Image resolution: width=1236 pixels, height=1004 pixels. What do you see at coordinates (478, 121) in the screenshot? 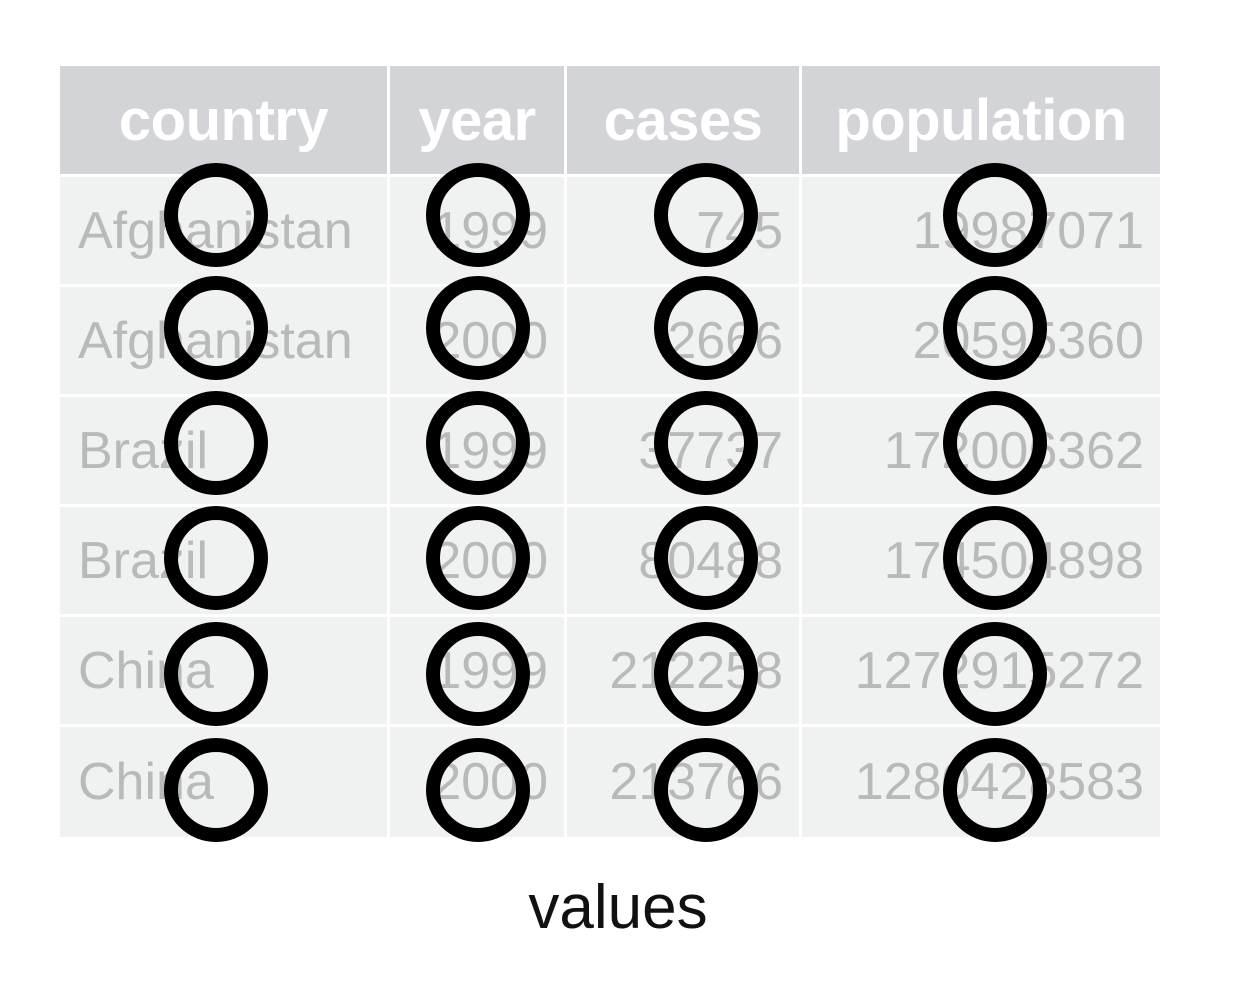
I see `header-year: year` at bounding box center [478, 121].